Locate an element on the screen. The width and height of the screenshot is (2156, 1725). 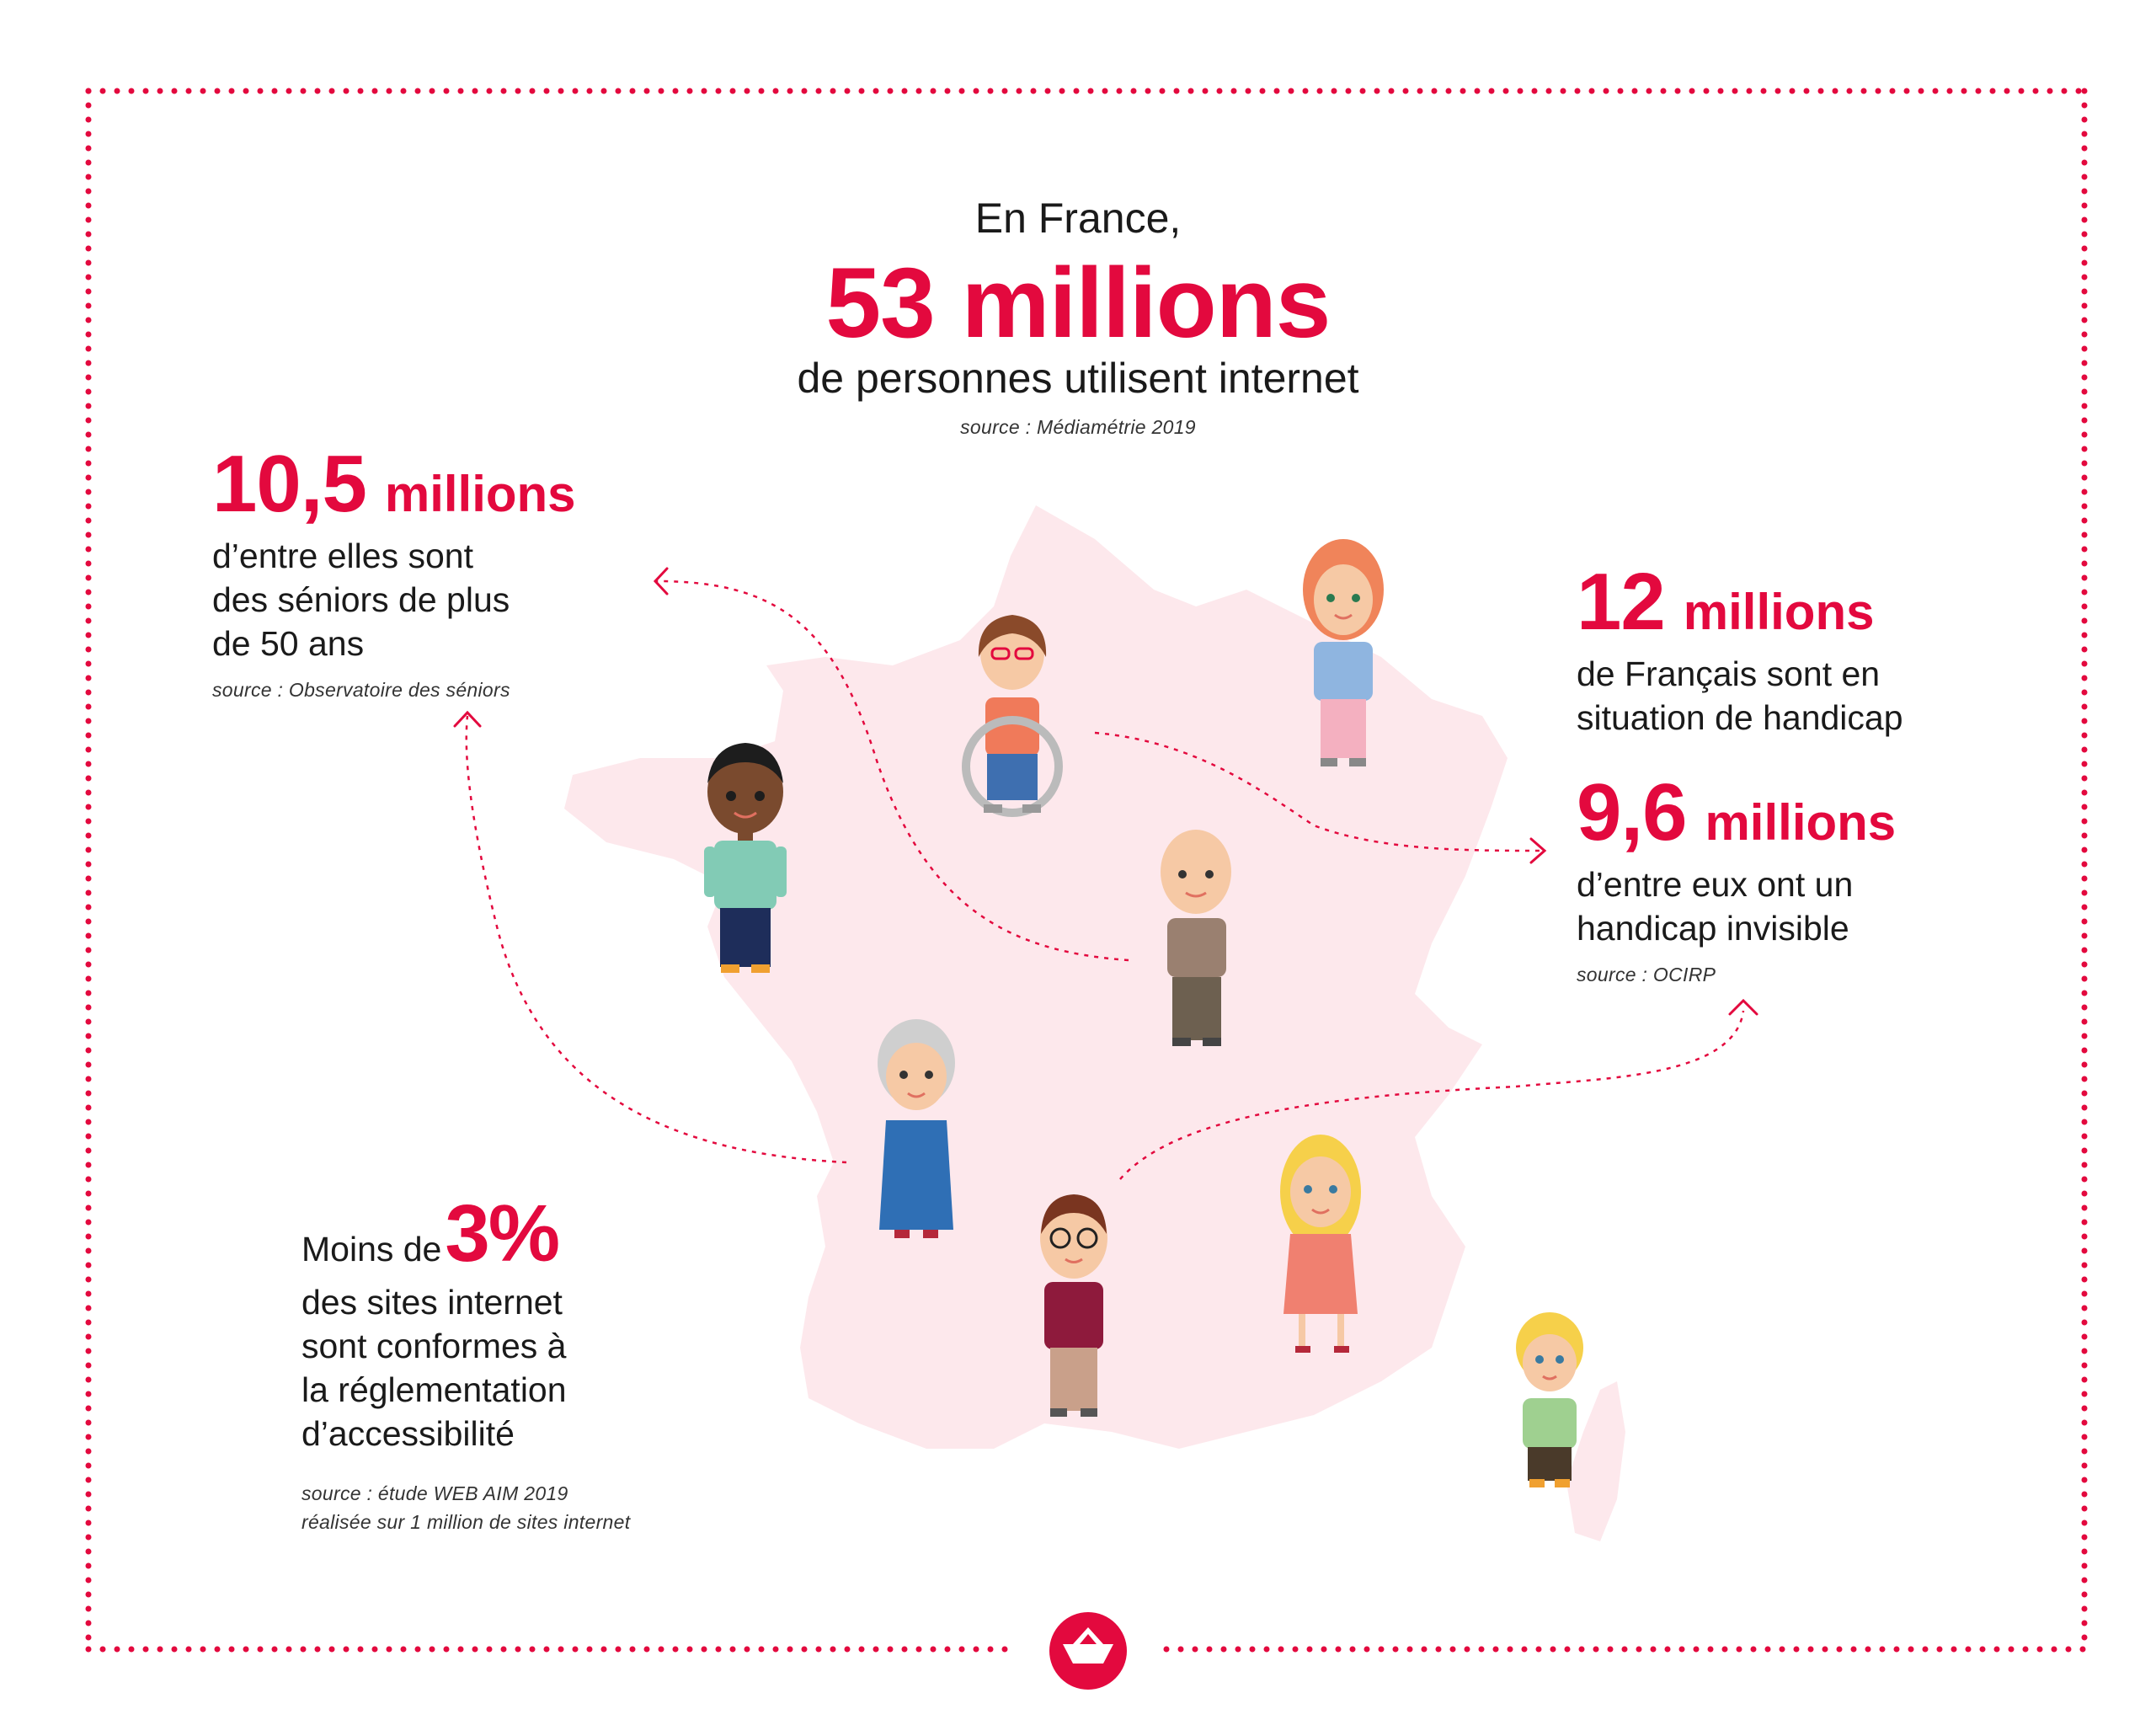
boat-logo-icon is located at coordinates (1088, 1651).